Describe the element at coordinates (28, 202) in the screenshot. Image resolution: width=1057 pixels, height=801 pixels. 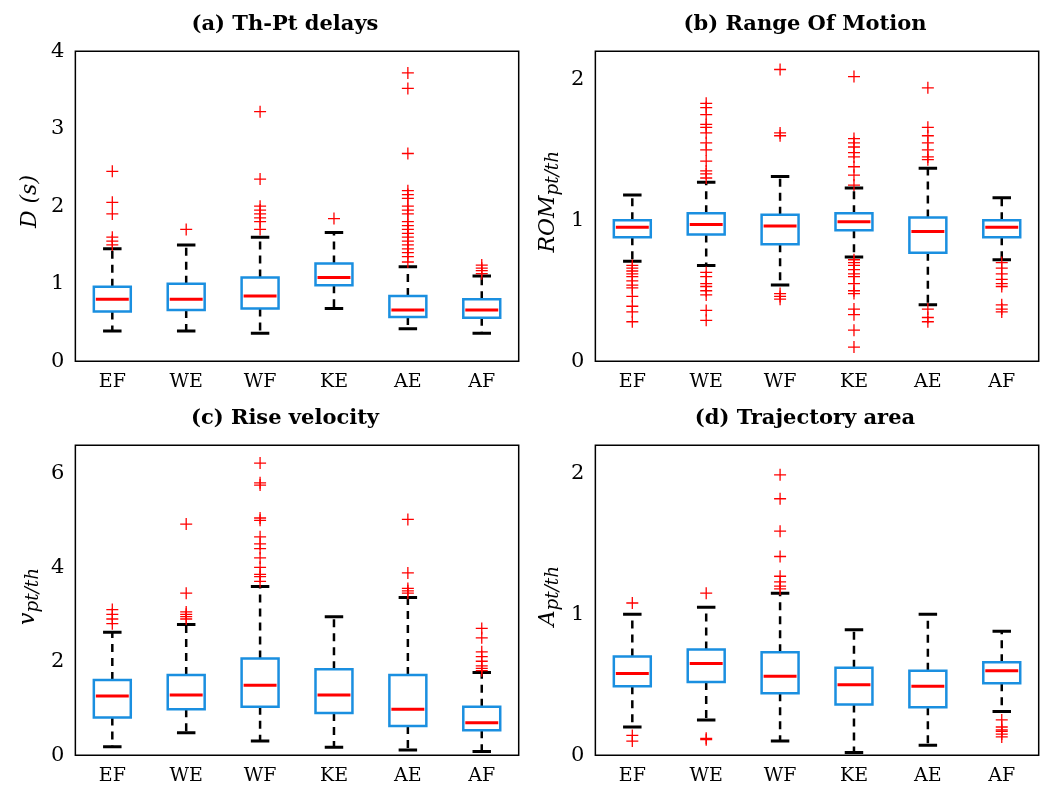
I see `y-axis-title: D (s)` at that location.